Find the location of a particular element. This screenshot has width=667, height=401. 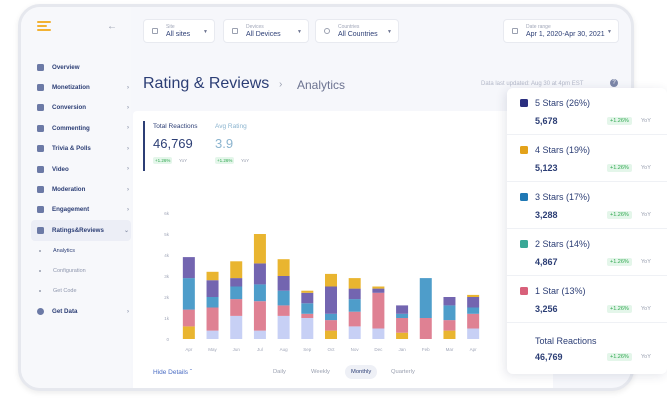

period-quarterly: Quarterly is located at coordinates (403, 372).